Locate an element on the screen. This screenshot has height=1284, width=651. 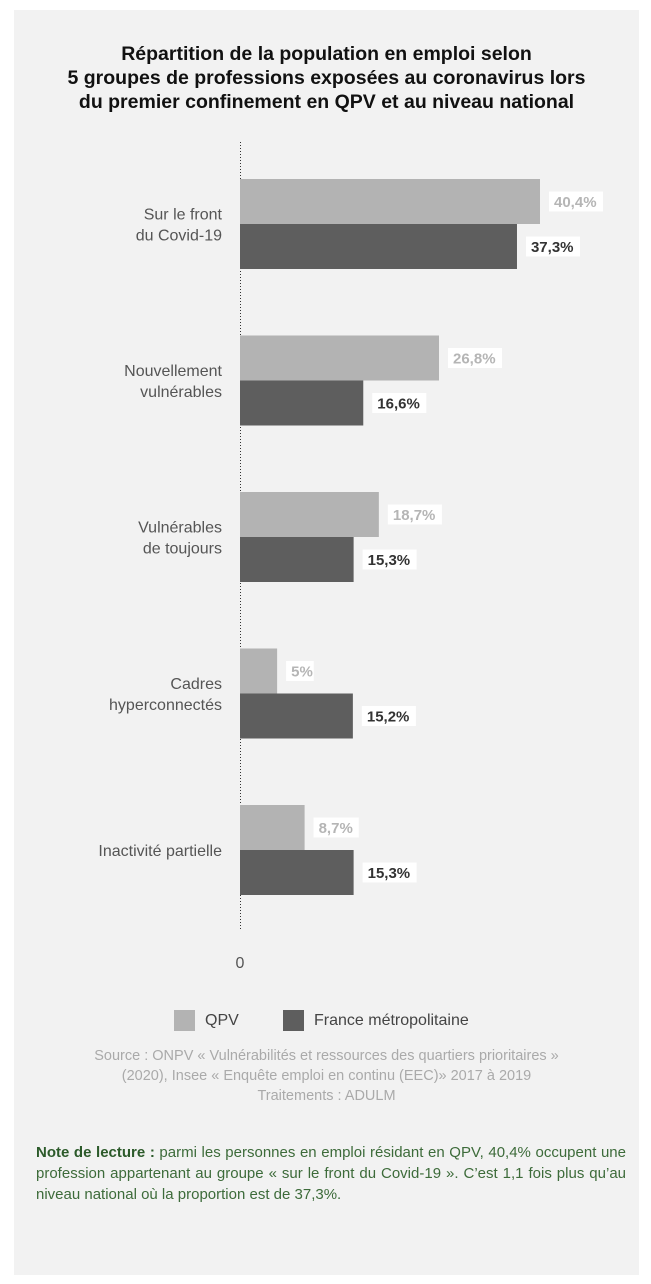
category-label: Vulnérables de toujours is located at coordinates (180, 539).